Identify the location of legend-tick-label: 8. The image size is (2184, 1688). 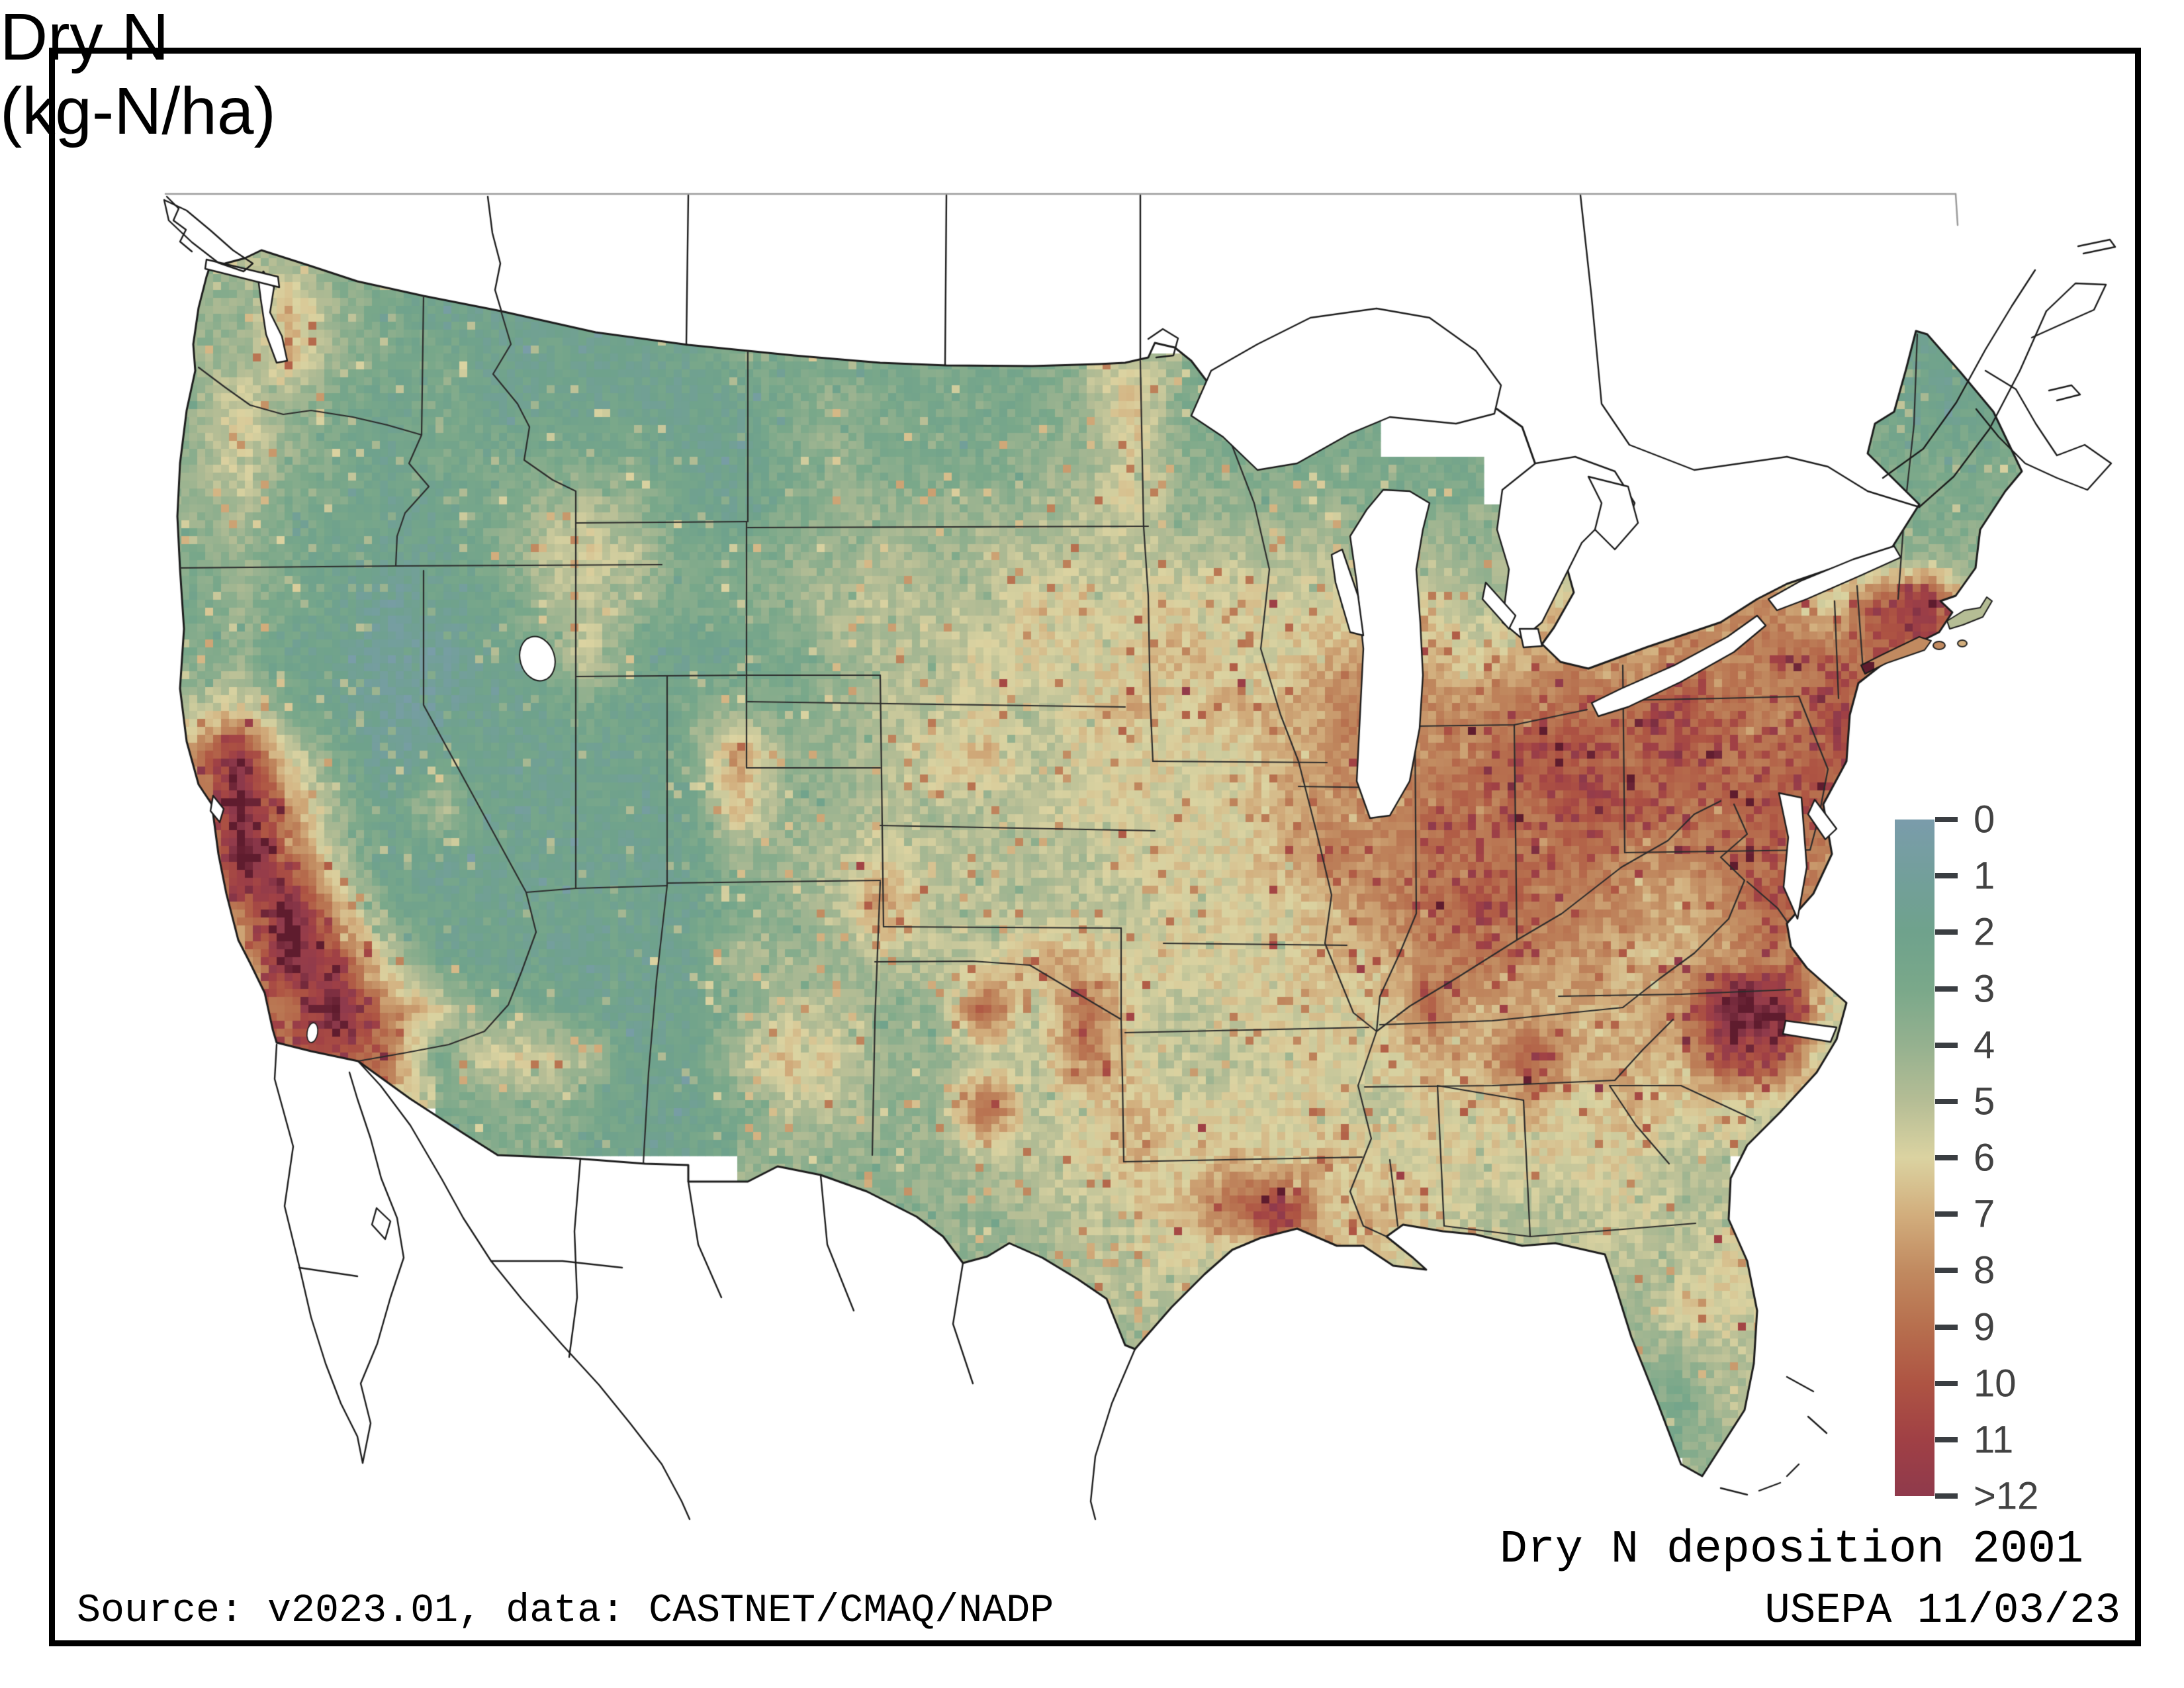
(1985, 1270).